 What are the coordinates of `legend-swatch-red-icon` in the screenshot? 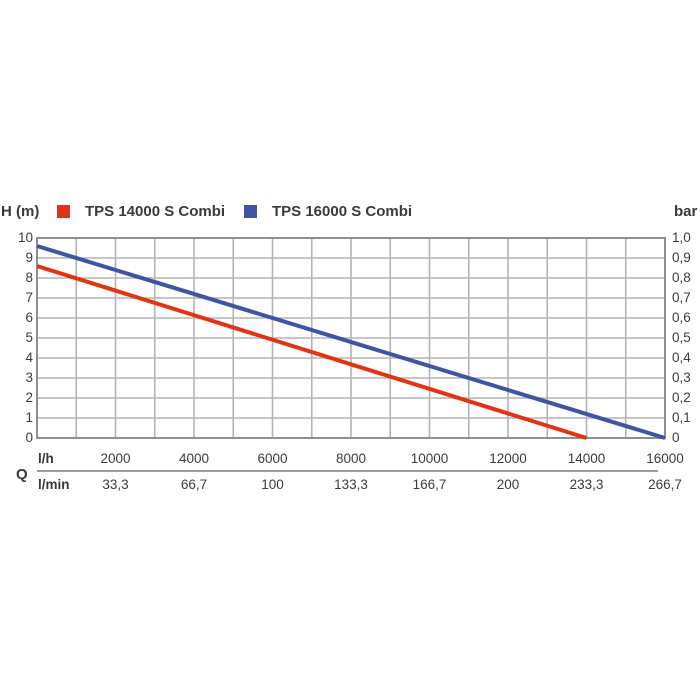 It's located at (63, 211).